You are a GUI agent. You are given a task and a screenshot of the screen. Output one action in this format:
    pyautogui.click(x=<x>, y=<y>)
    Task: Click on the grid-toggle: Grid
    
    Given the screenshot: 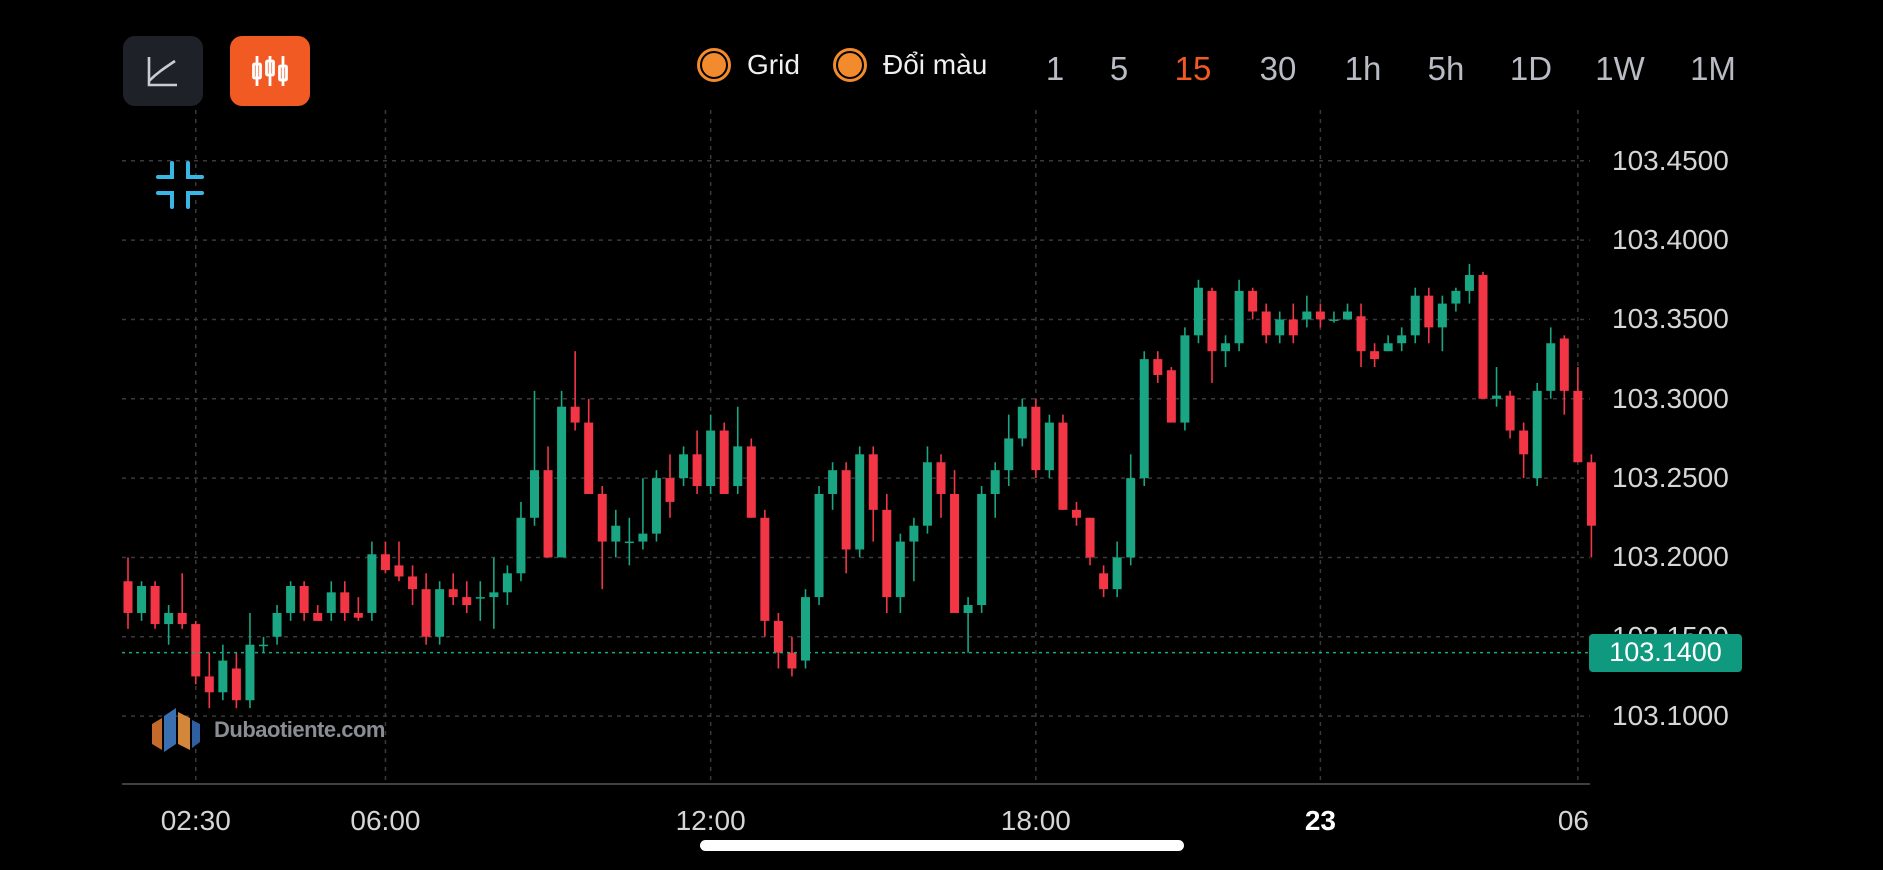 What is the action you would take?
    pyautogui.click(x=748, y=65)
    